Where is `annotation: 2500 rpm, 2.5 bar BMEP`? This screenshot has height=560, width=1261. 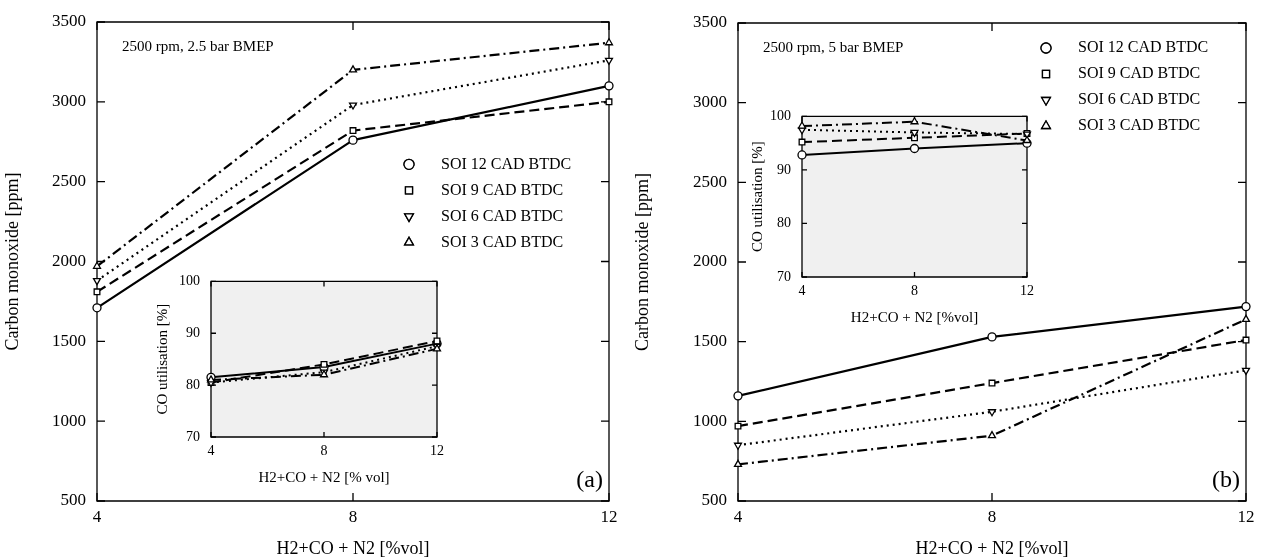 annotation: 2500 rpm, 2.5 bar BMEP is located at coordinates (198, 45).